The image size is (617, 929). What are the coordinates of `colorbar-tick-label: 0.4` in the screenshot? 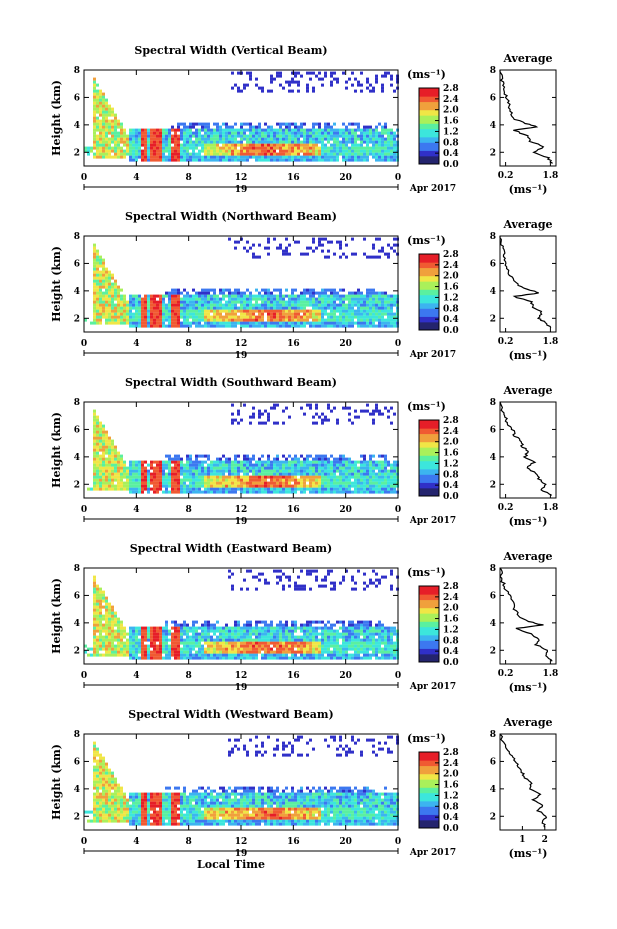 It's located at (451, 486).